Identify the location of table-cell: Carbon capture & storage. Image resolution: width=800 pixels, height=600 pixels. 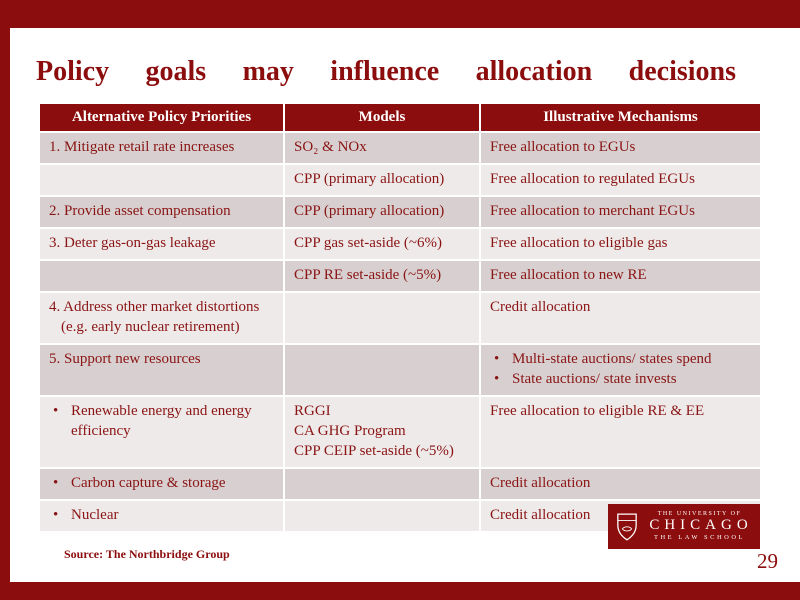
(161, 484).